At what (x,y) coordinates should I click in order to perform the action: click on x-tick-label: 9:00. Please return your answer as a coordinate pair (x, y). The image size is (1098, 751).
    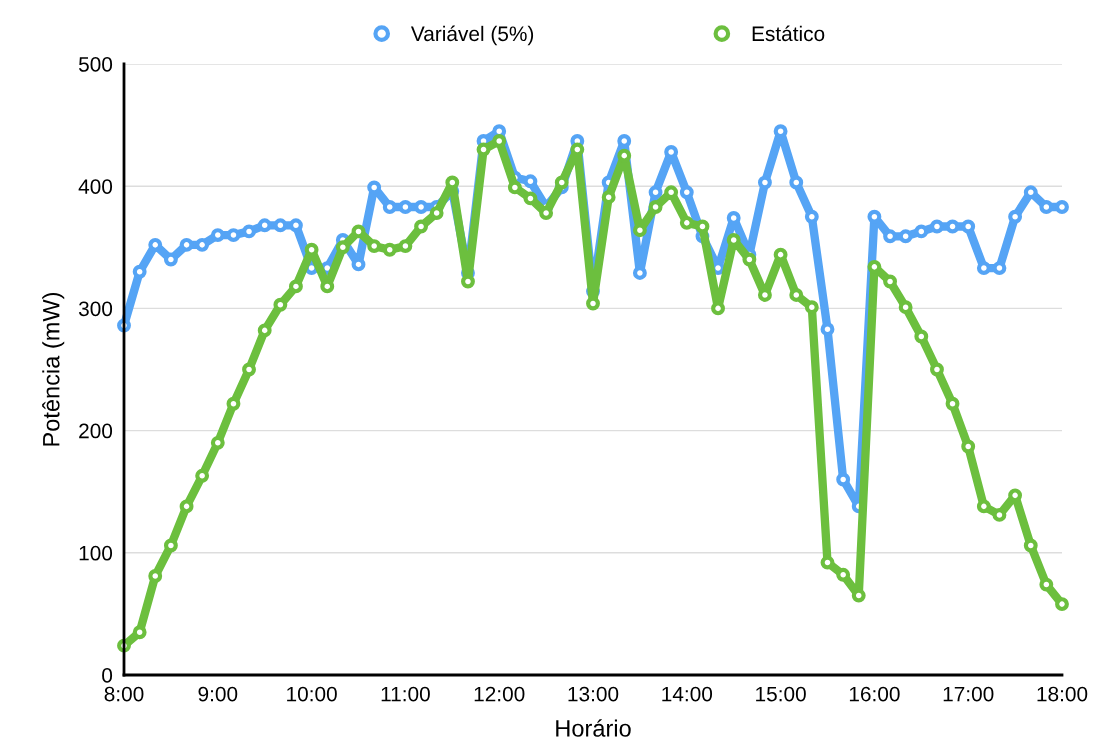
    Looking at the image, I should click on (218, 694).